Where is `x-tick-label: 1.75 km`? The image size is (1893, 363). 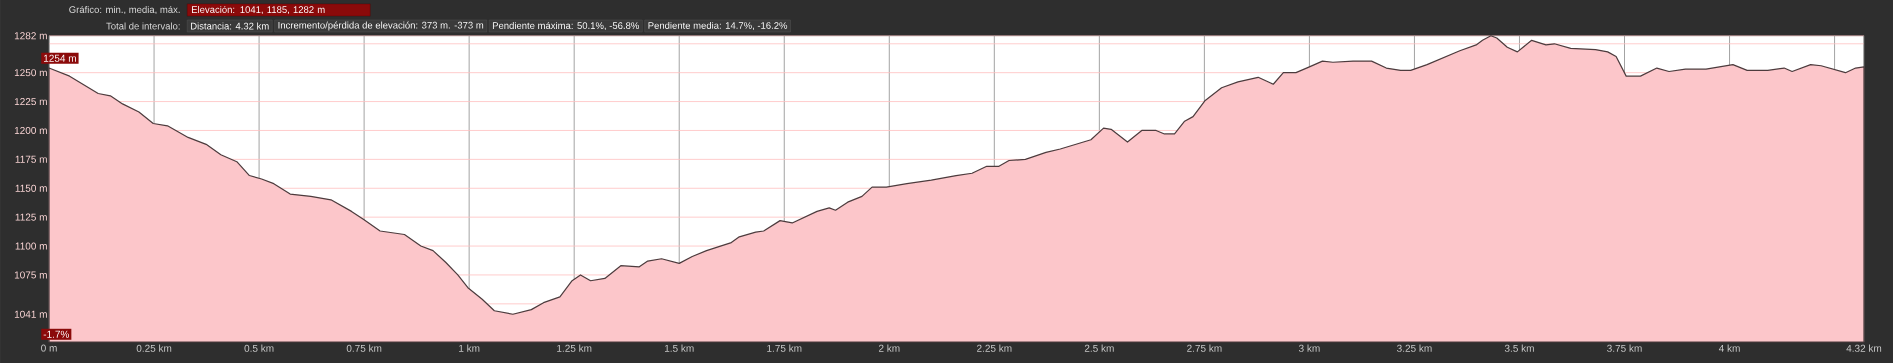 x-tick-label: 1.75 km is located at coordinates (784, 348).